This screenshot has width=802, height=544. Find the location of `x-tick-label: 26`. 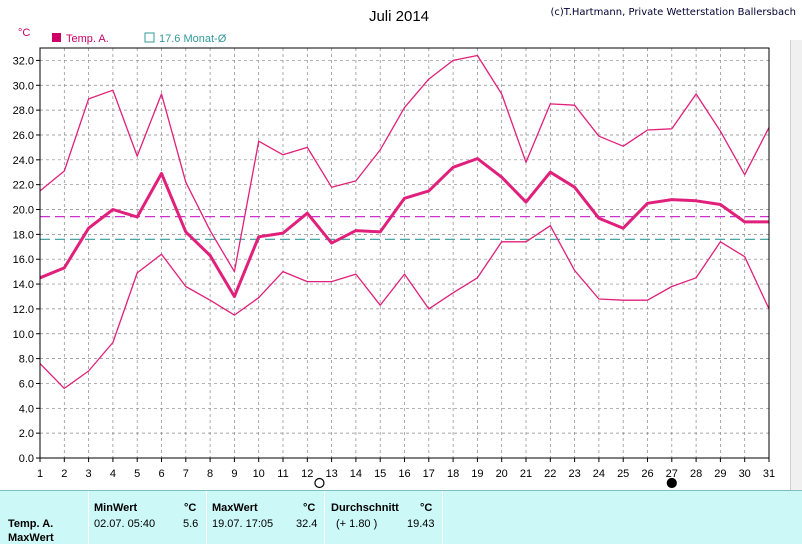

x-tick-label: 26 is located at coordinates (647, 474).